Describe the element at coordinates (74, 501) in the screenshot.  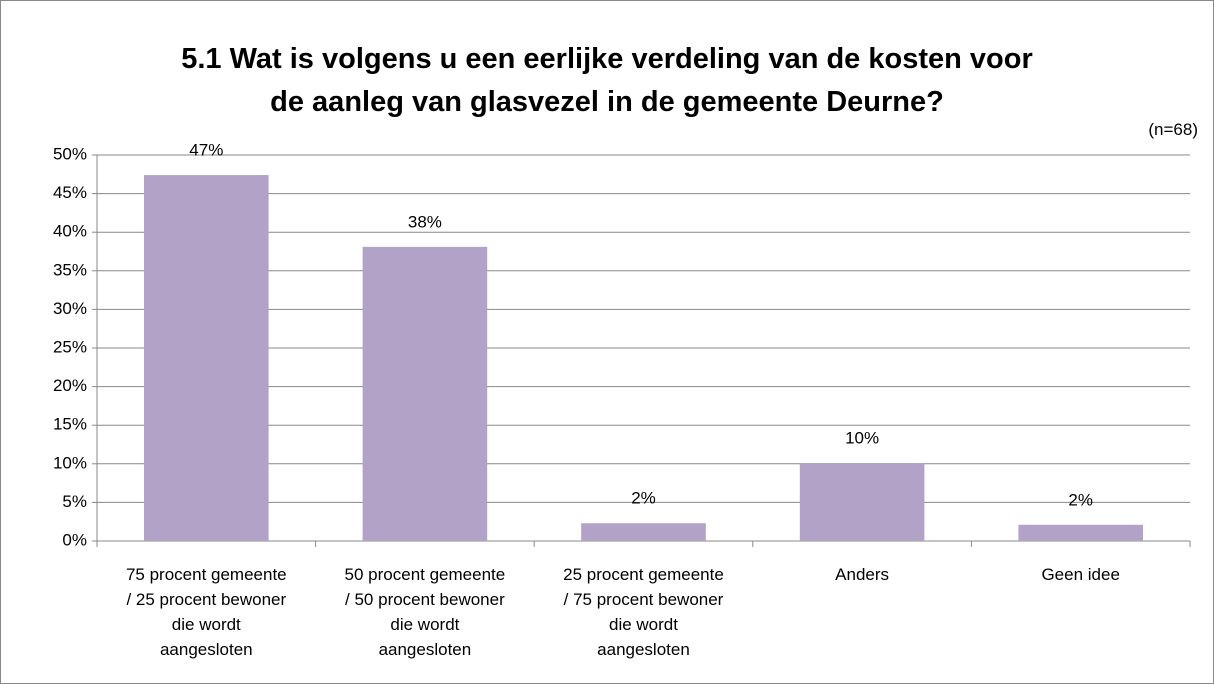
I see `y-tick-label: 5%` at that location.